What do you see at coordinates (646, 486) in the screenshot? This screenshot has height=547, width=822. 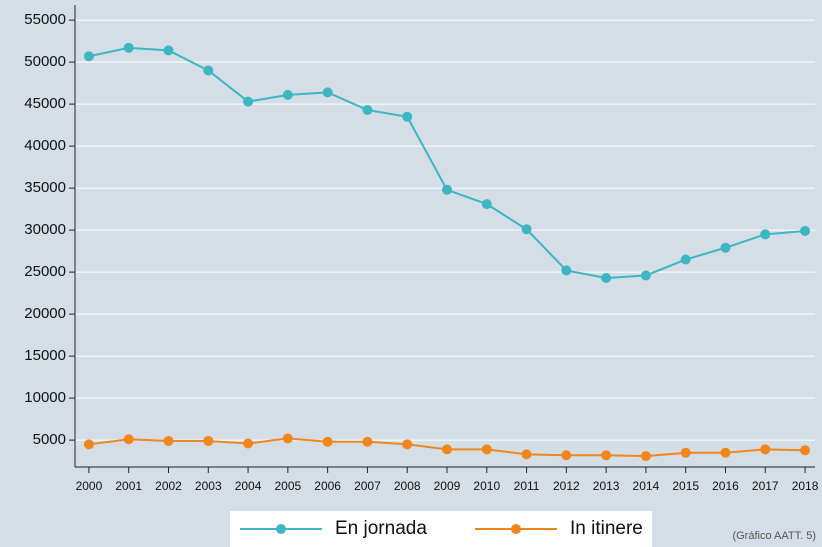 I see `x-tick-label: 2014` at bounding box center [646, 486].